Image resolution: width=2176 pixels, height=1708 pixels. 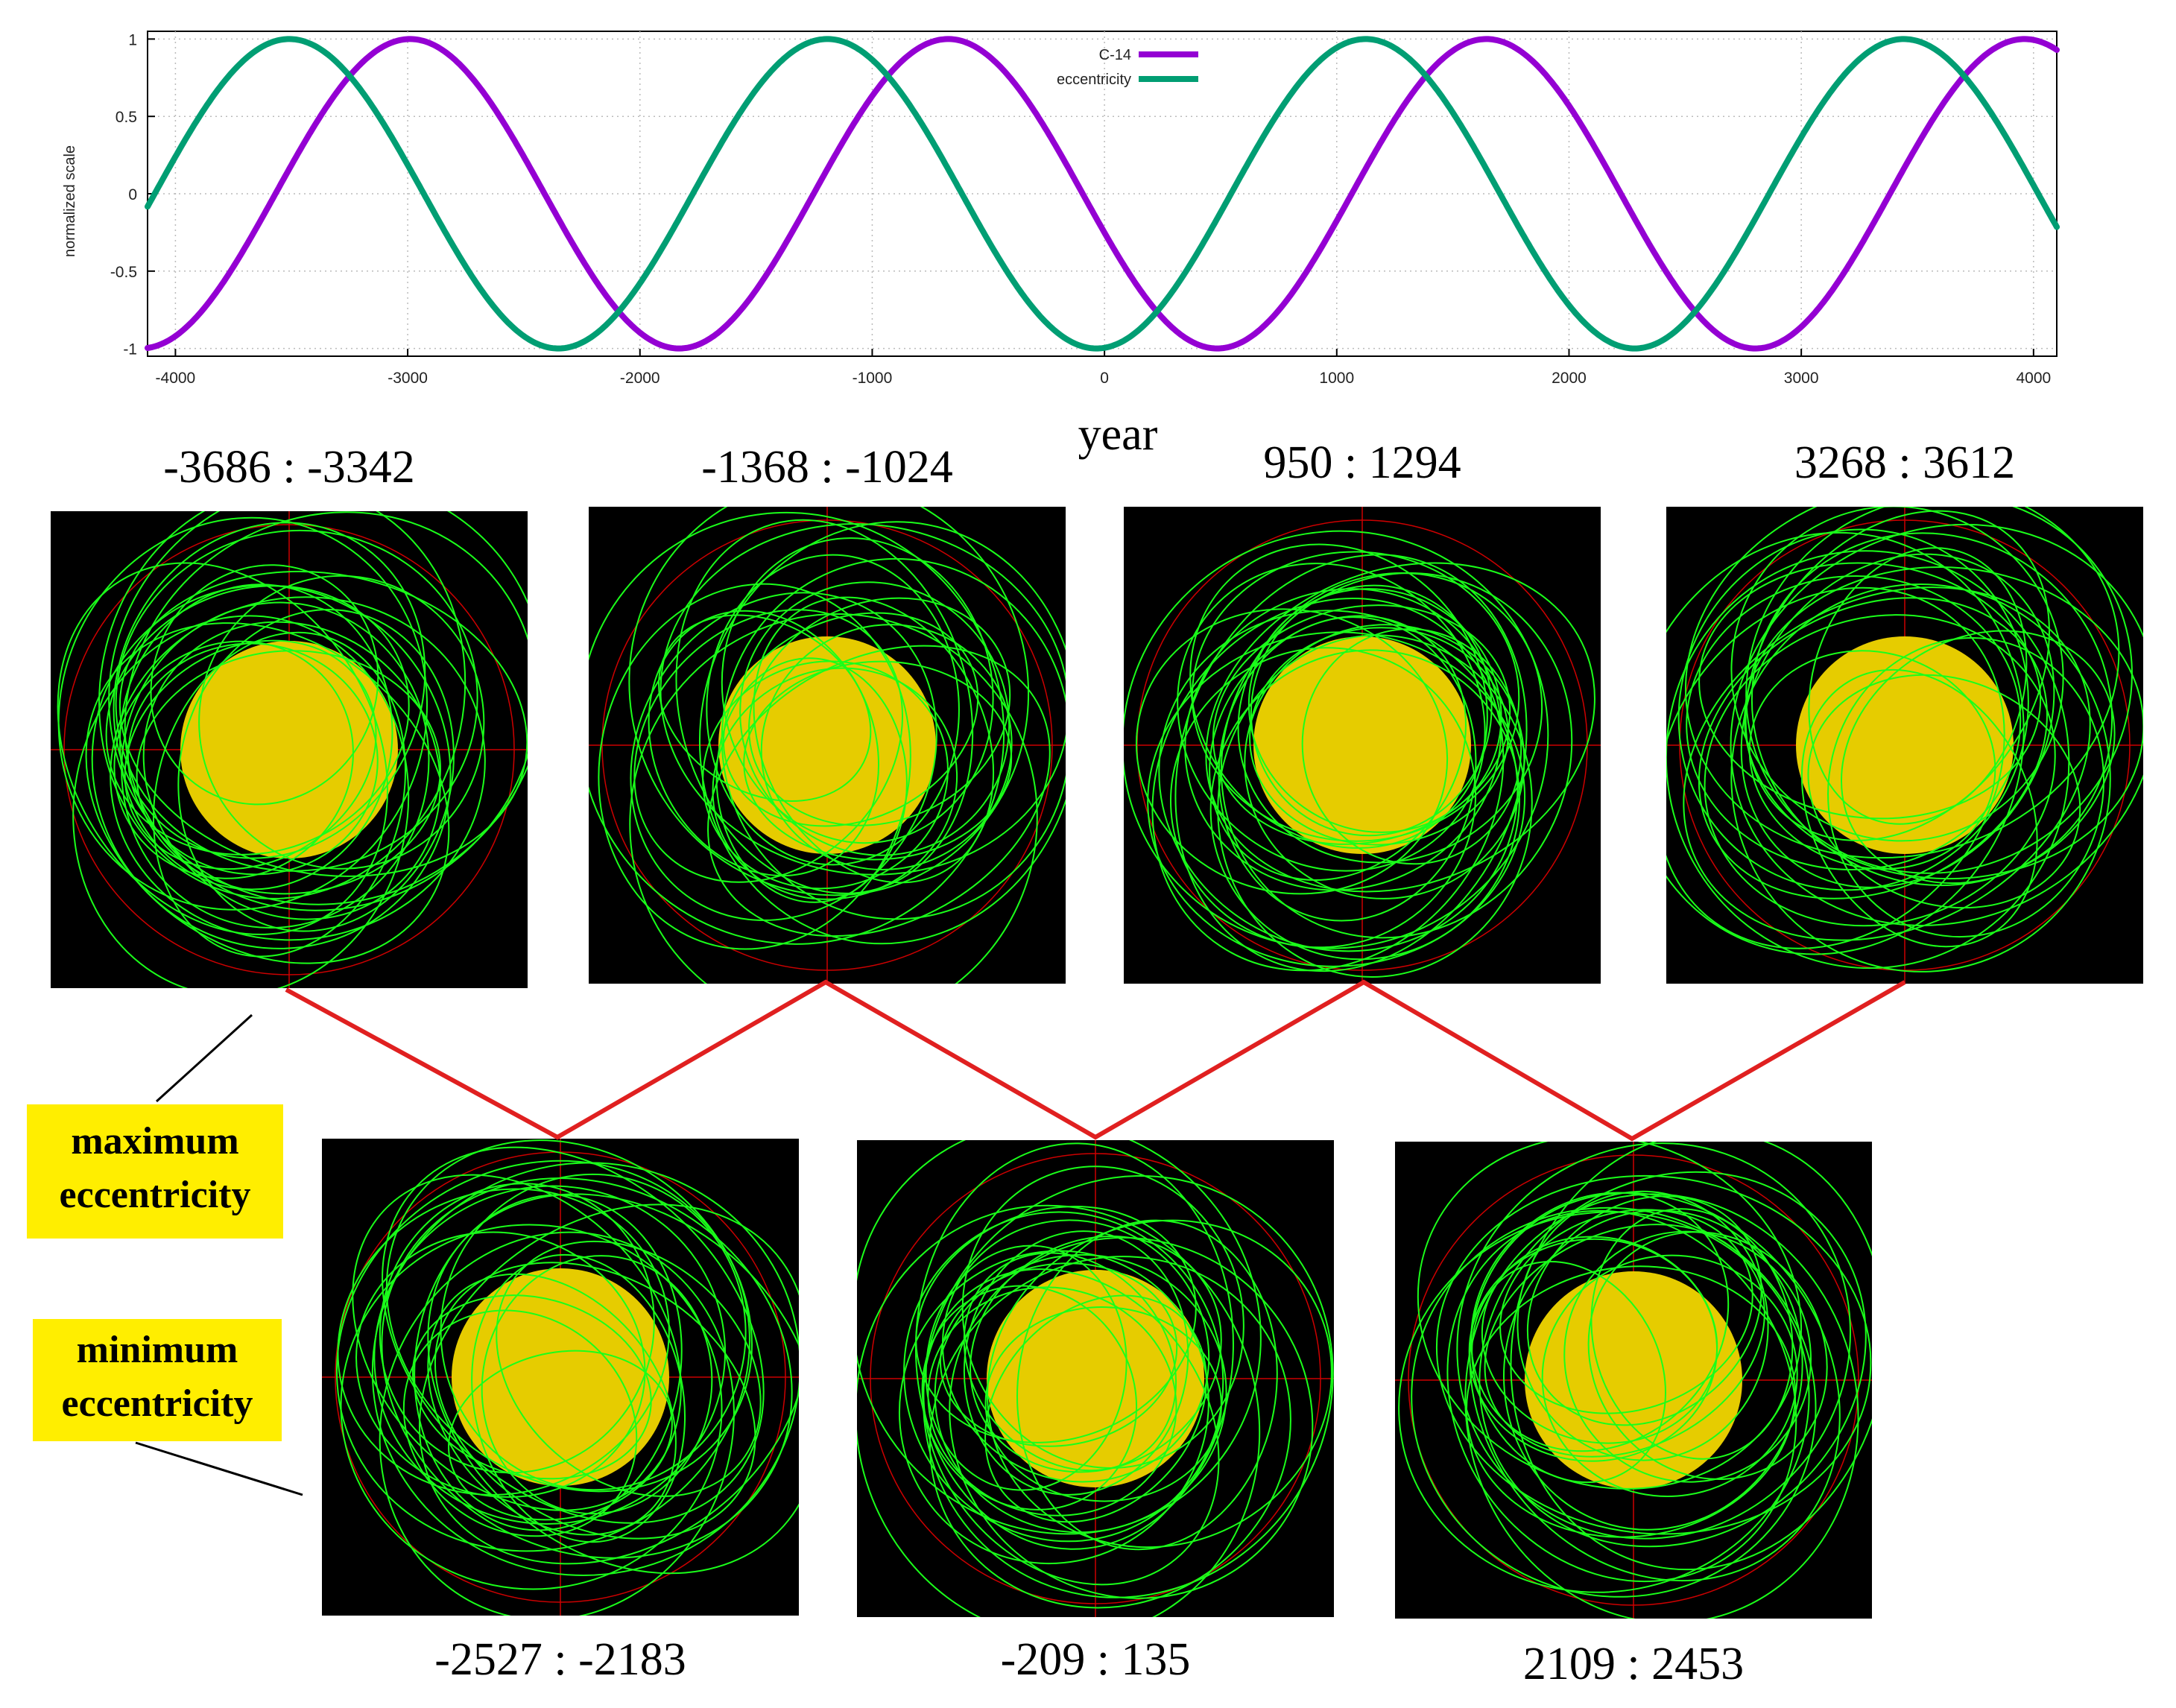 I want to click on x-tick-label: -1000, so click(x=873, y=378).